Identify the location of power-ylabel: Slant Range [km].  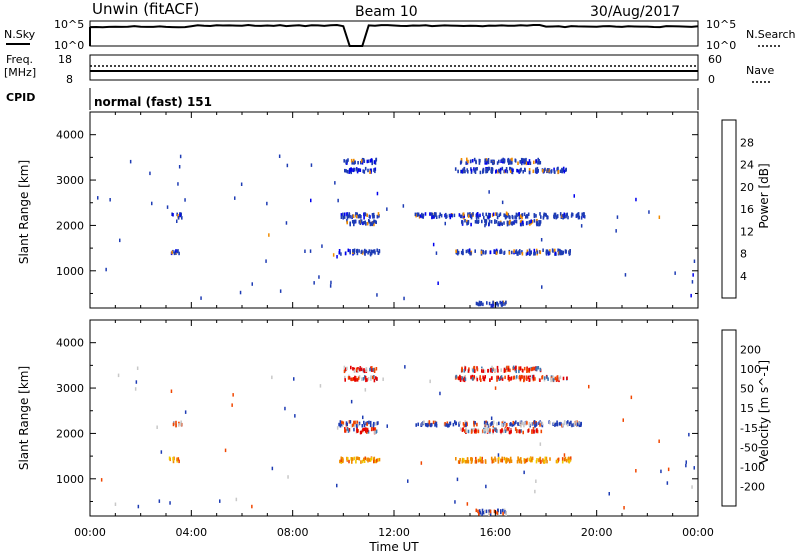
(24, 212).